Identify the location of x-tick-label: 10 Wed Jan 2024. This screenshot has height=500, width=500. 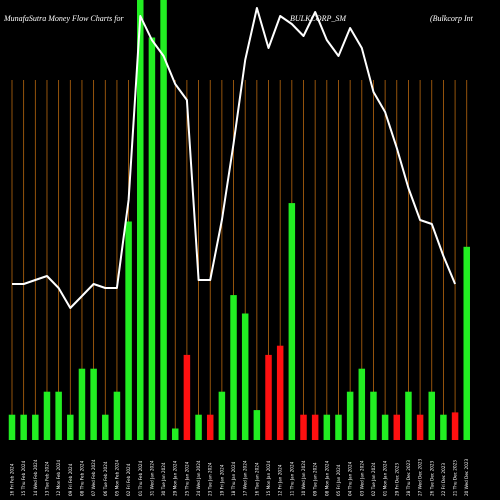
(303, 478).